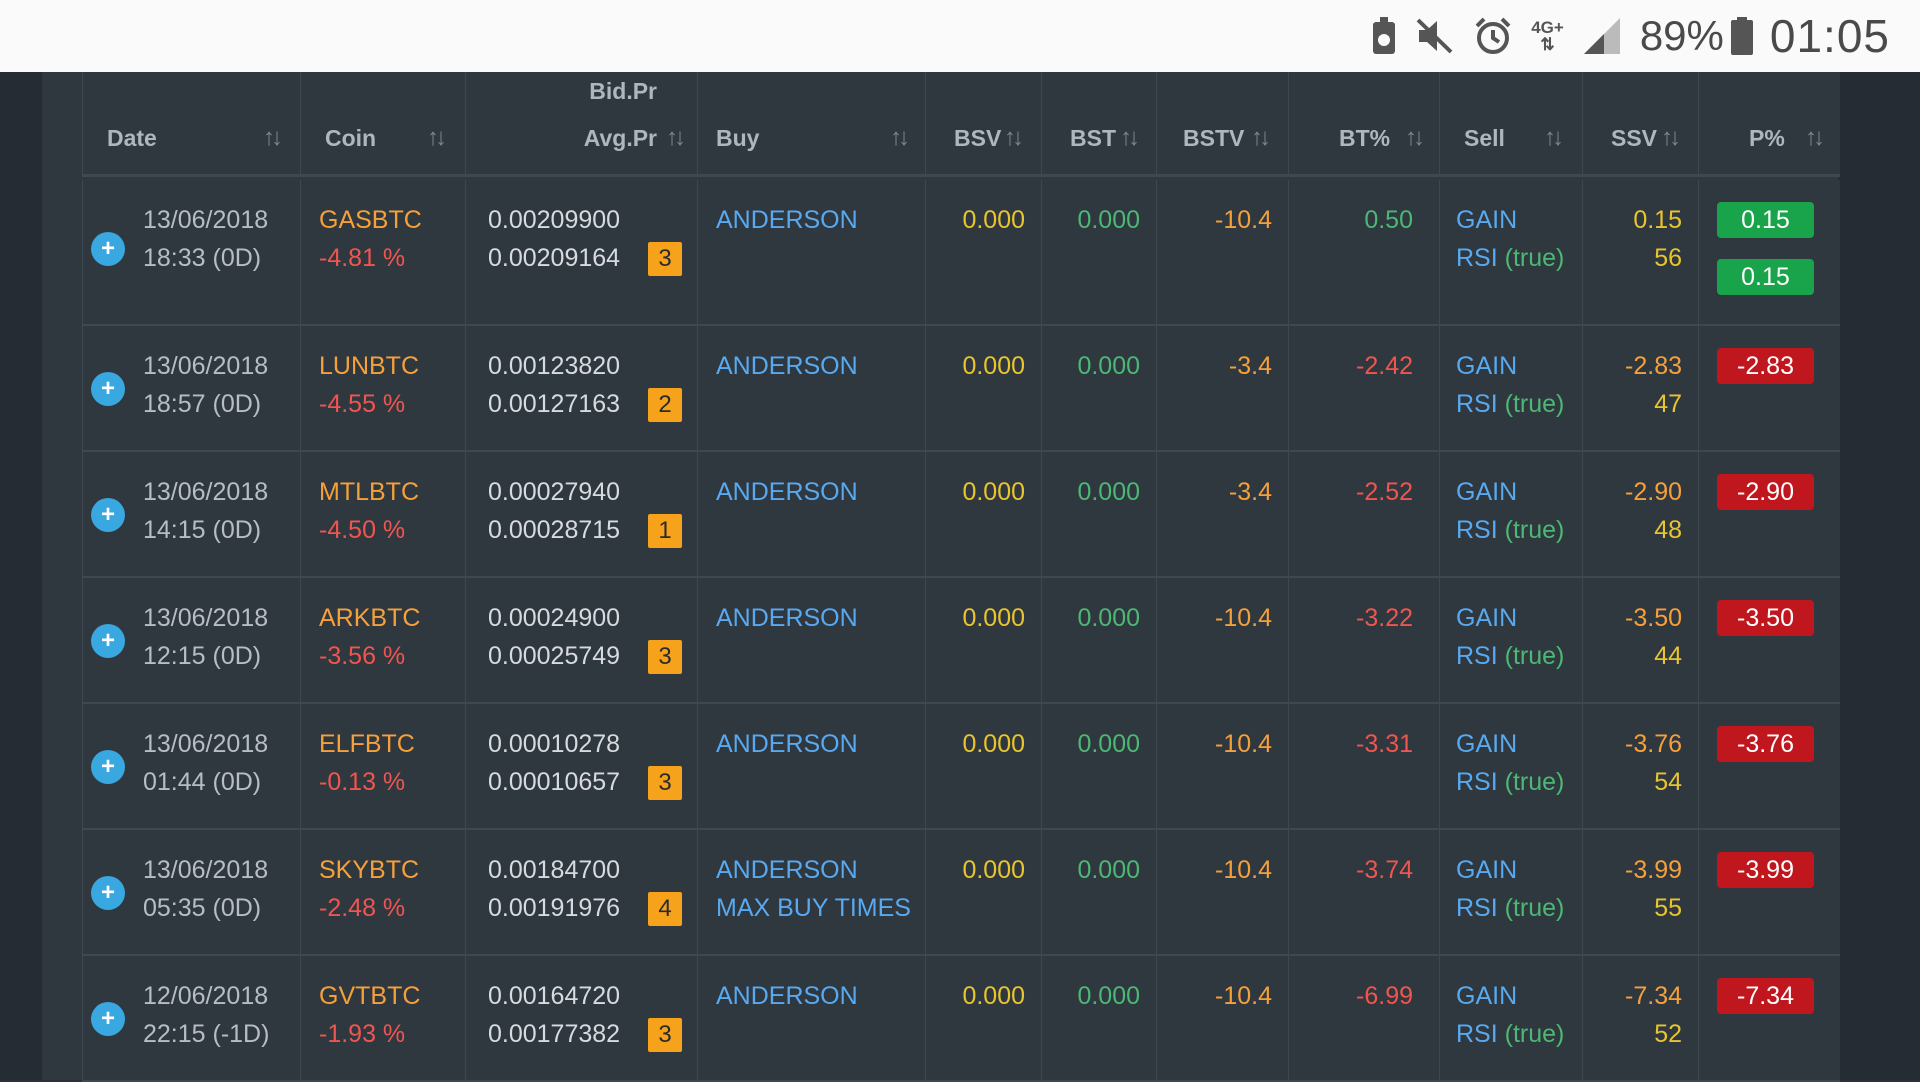 Image resolution: width=1920 pixels, height=1082 pixels. Describe the element at coordinates (382, 766) in the screenshot. I see `cell-coin: ELFBTC -0.13 %` at that location.